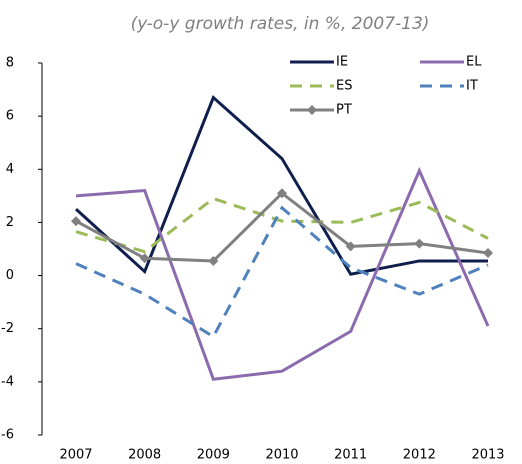 Image resolution: width=522 pixels, height=464 pixels. What do you see at coordinates (213, 455) in the screenshot?
I see `x-tick-label: 2009` at bounding box center [213, 455].